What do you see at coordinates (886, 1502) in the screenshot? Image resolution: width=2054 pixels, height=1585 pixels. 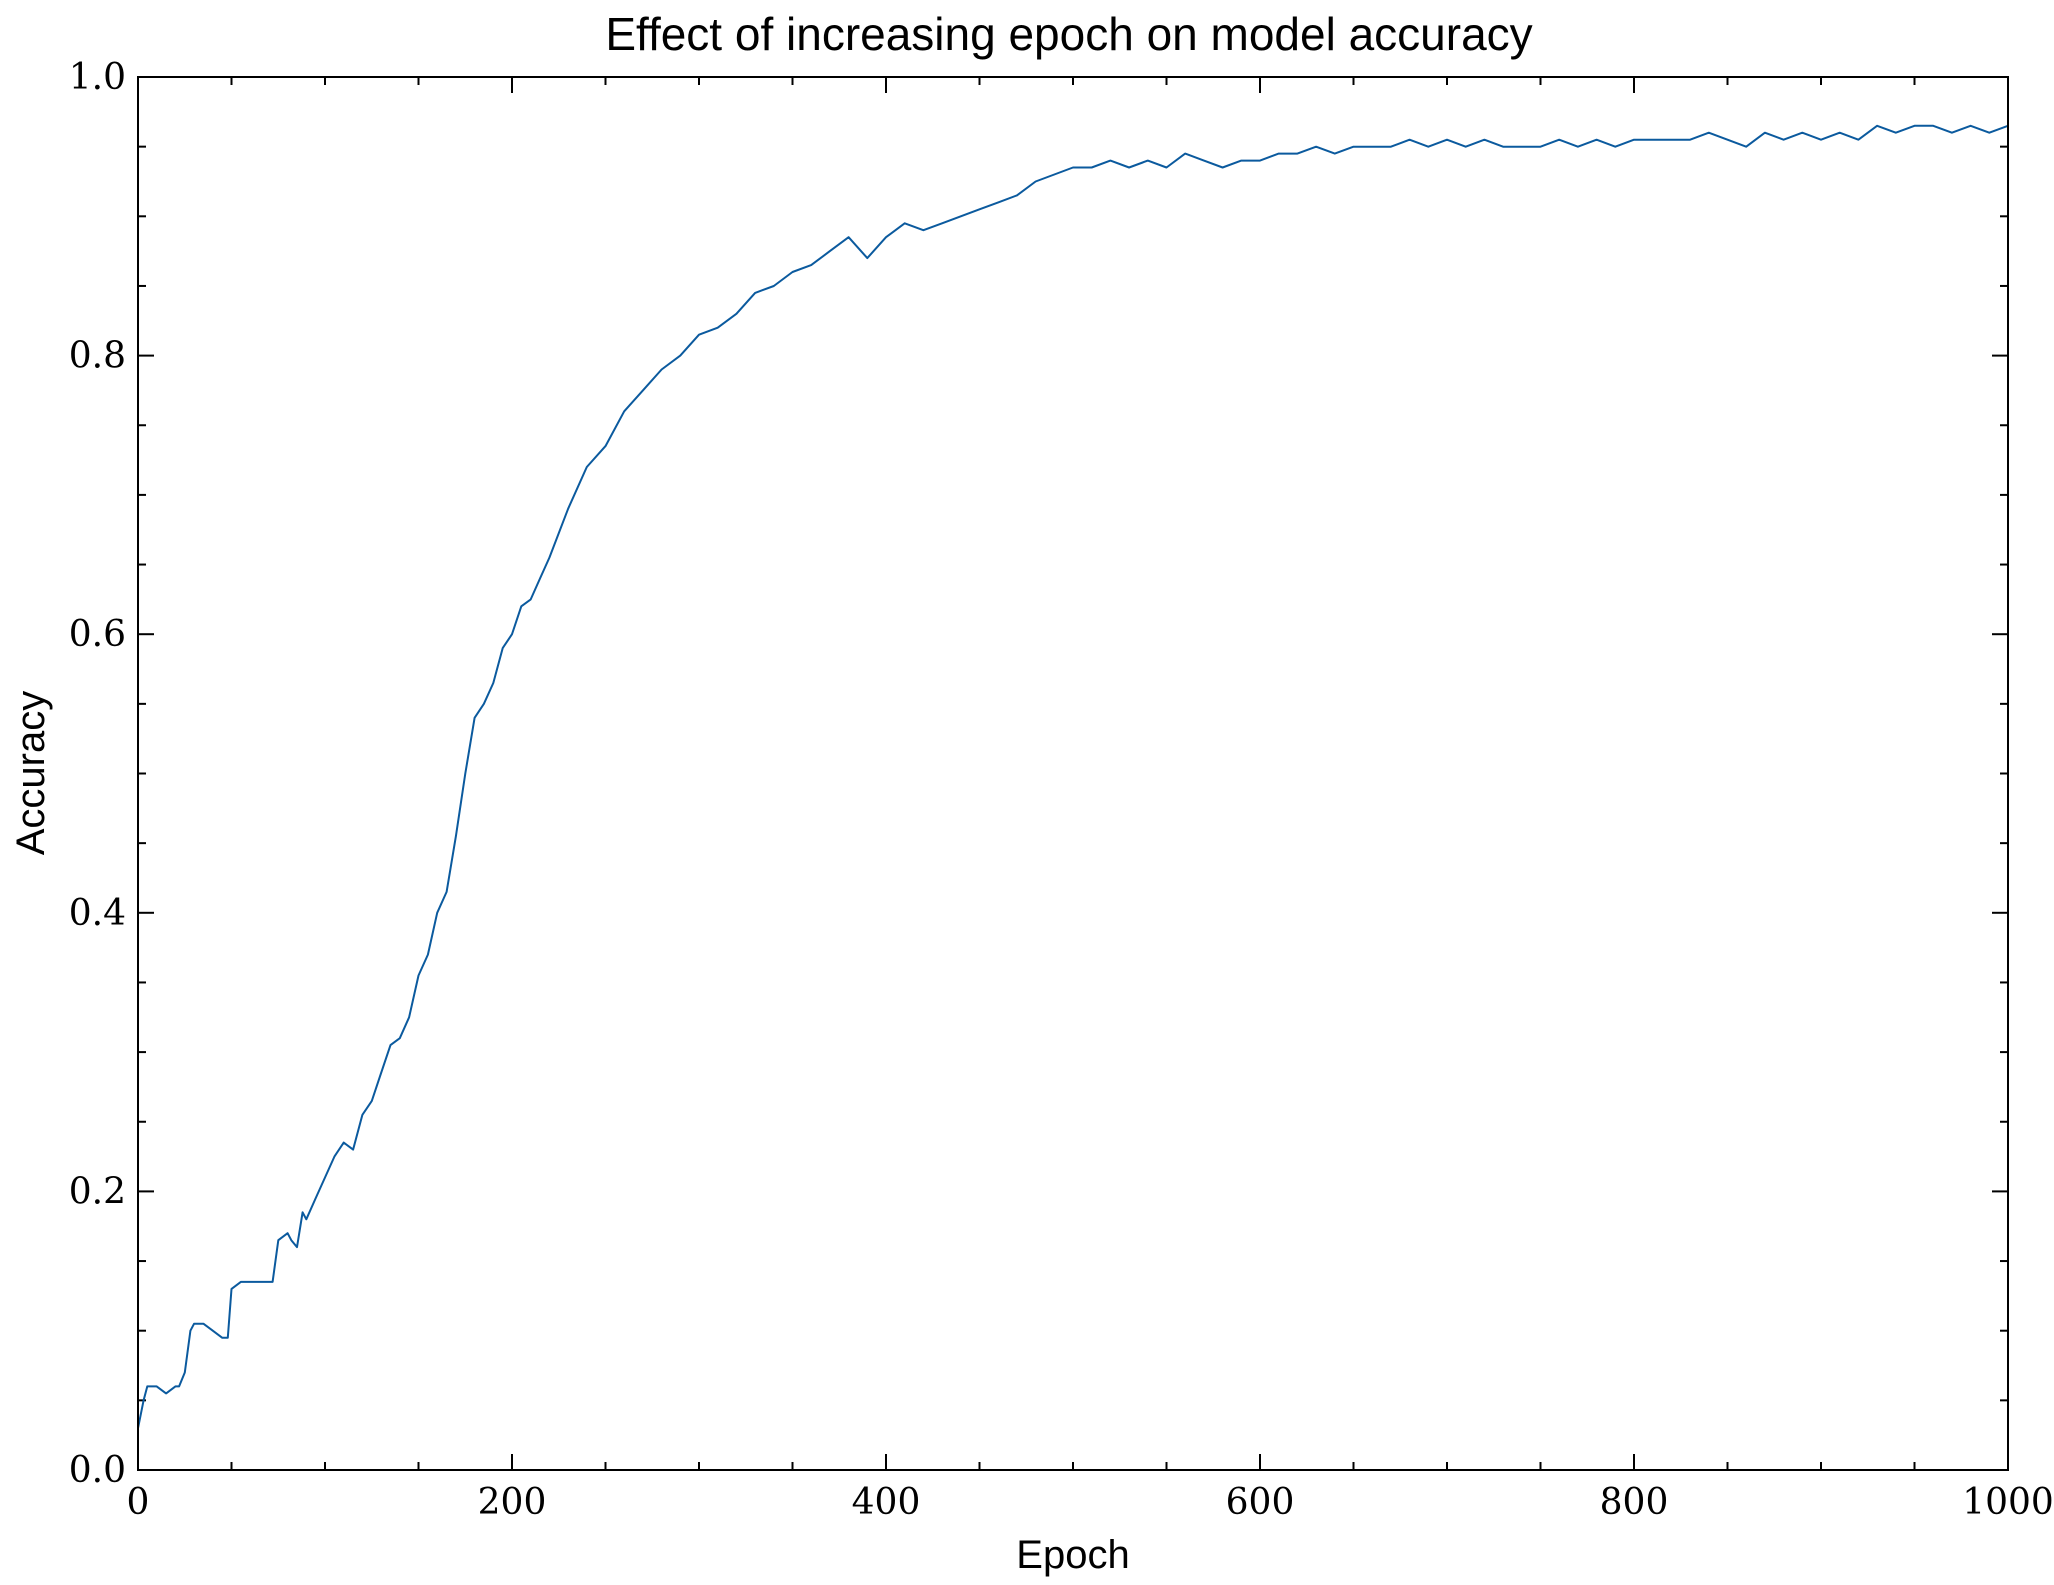 I see `x-tick-label: 400` at bounding box center [886, 1502].